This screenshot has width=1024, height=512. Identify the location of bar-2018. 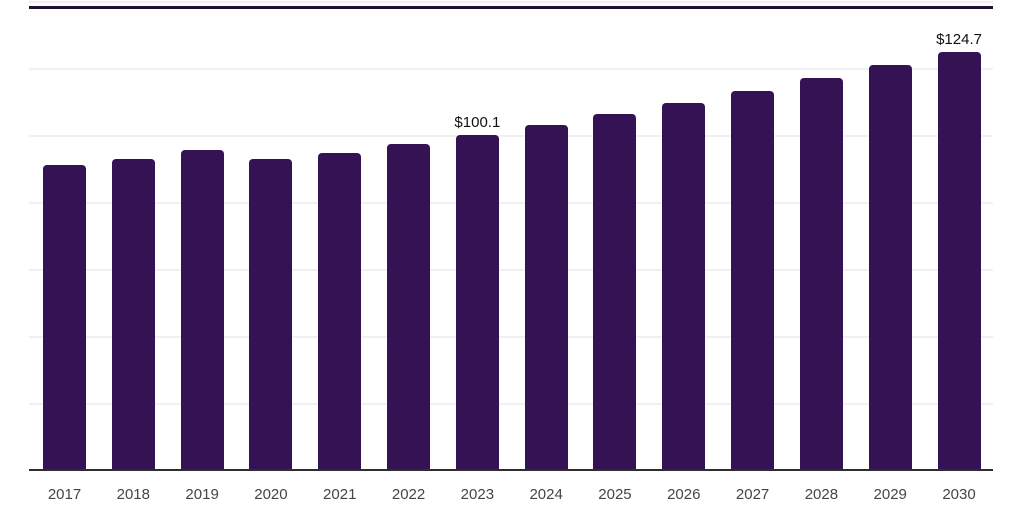
(133, 314).